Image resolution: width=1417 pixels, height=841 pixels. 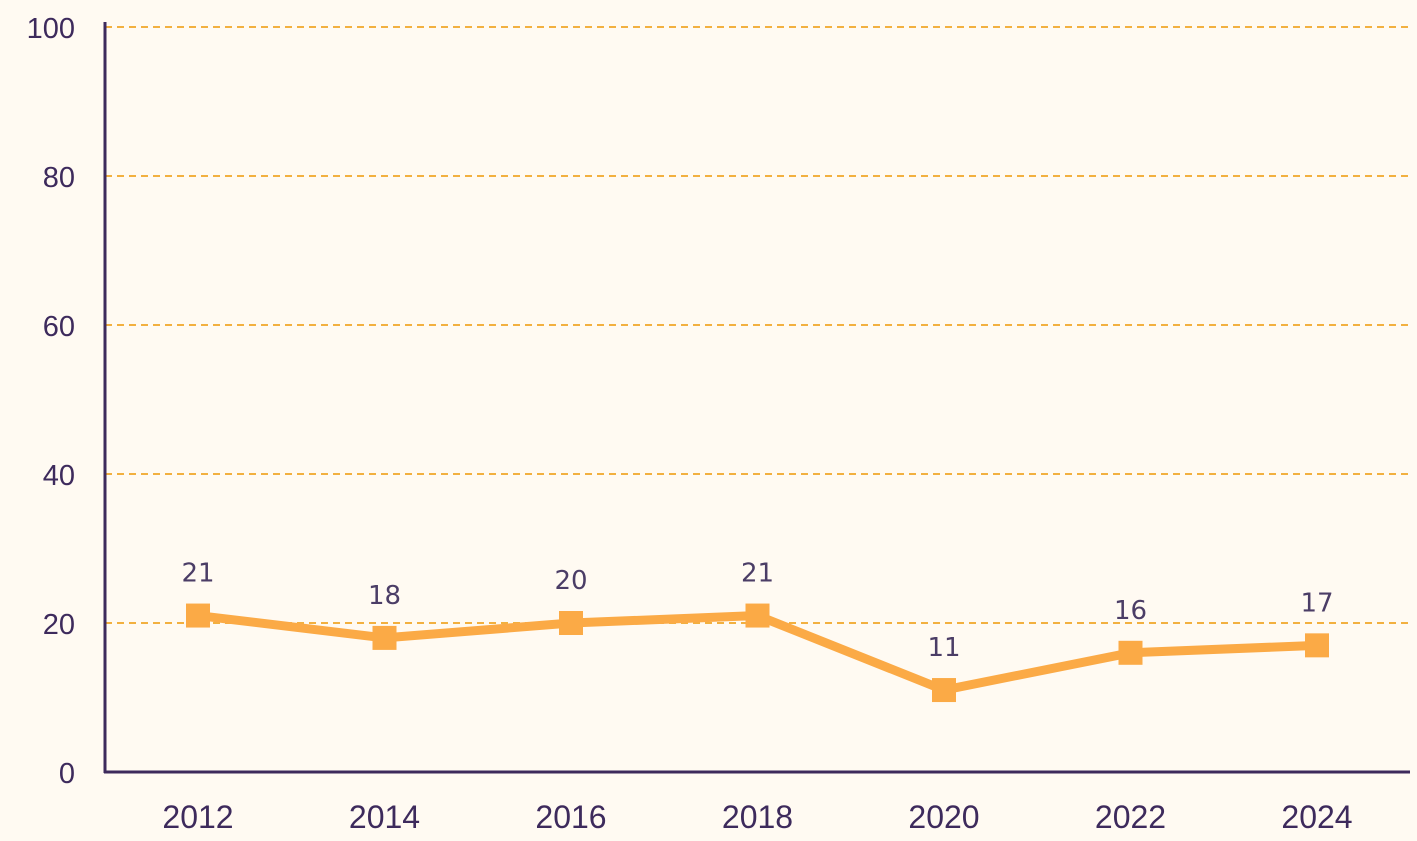 I want to click on x-tick-label-2022: 2022, so click(x=1130, y=817).